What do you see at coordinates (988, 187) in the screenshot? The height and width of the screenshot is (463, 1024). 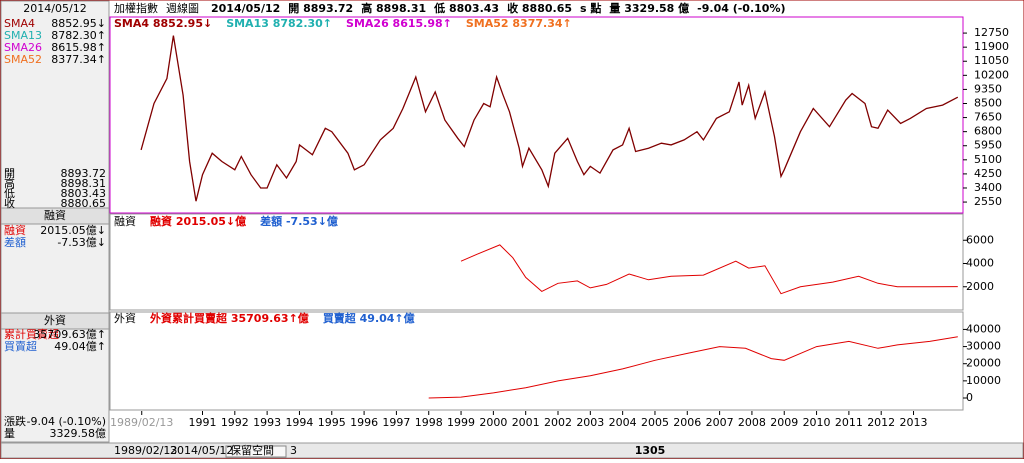 I see `y-tick-label: 3400` at bounding box center [988, 187].